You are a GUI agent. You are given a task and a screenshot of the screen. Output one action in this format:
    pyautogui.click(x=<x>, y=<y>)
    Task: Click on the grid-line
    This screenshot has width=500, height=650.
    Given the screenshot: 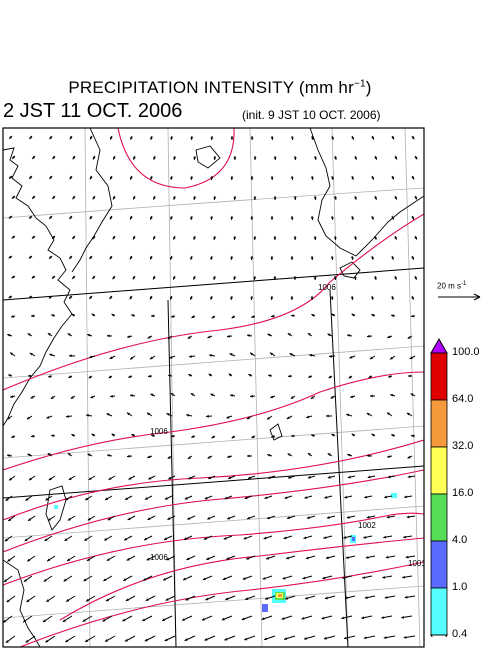 What is the action you would take?
    pyautogui.click(x=213, y=602)
    